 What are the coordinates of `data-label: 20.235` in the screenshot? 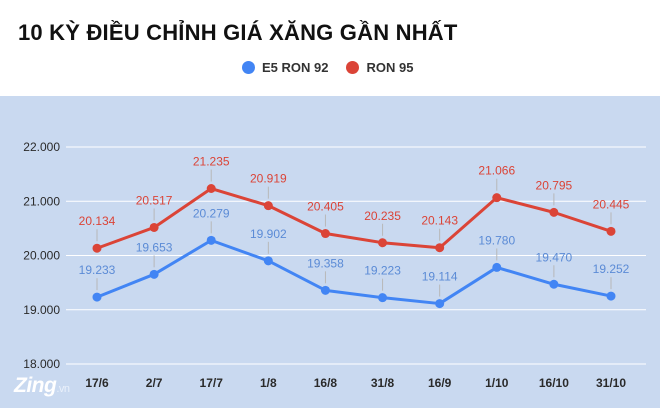 It's located at (382, 216).